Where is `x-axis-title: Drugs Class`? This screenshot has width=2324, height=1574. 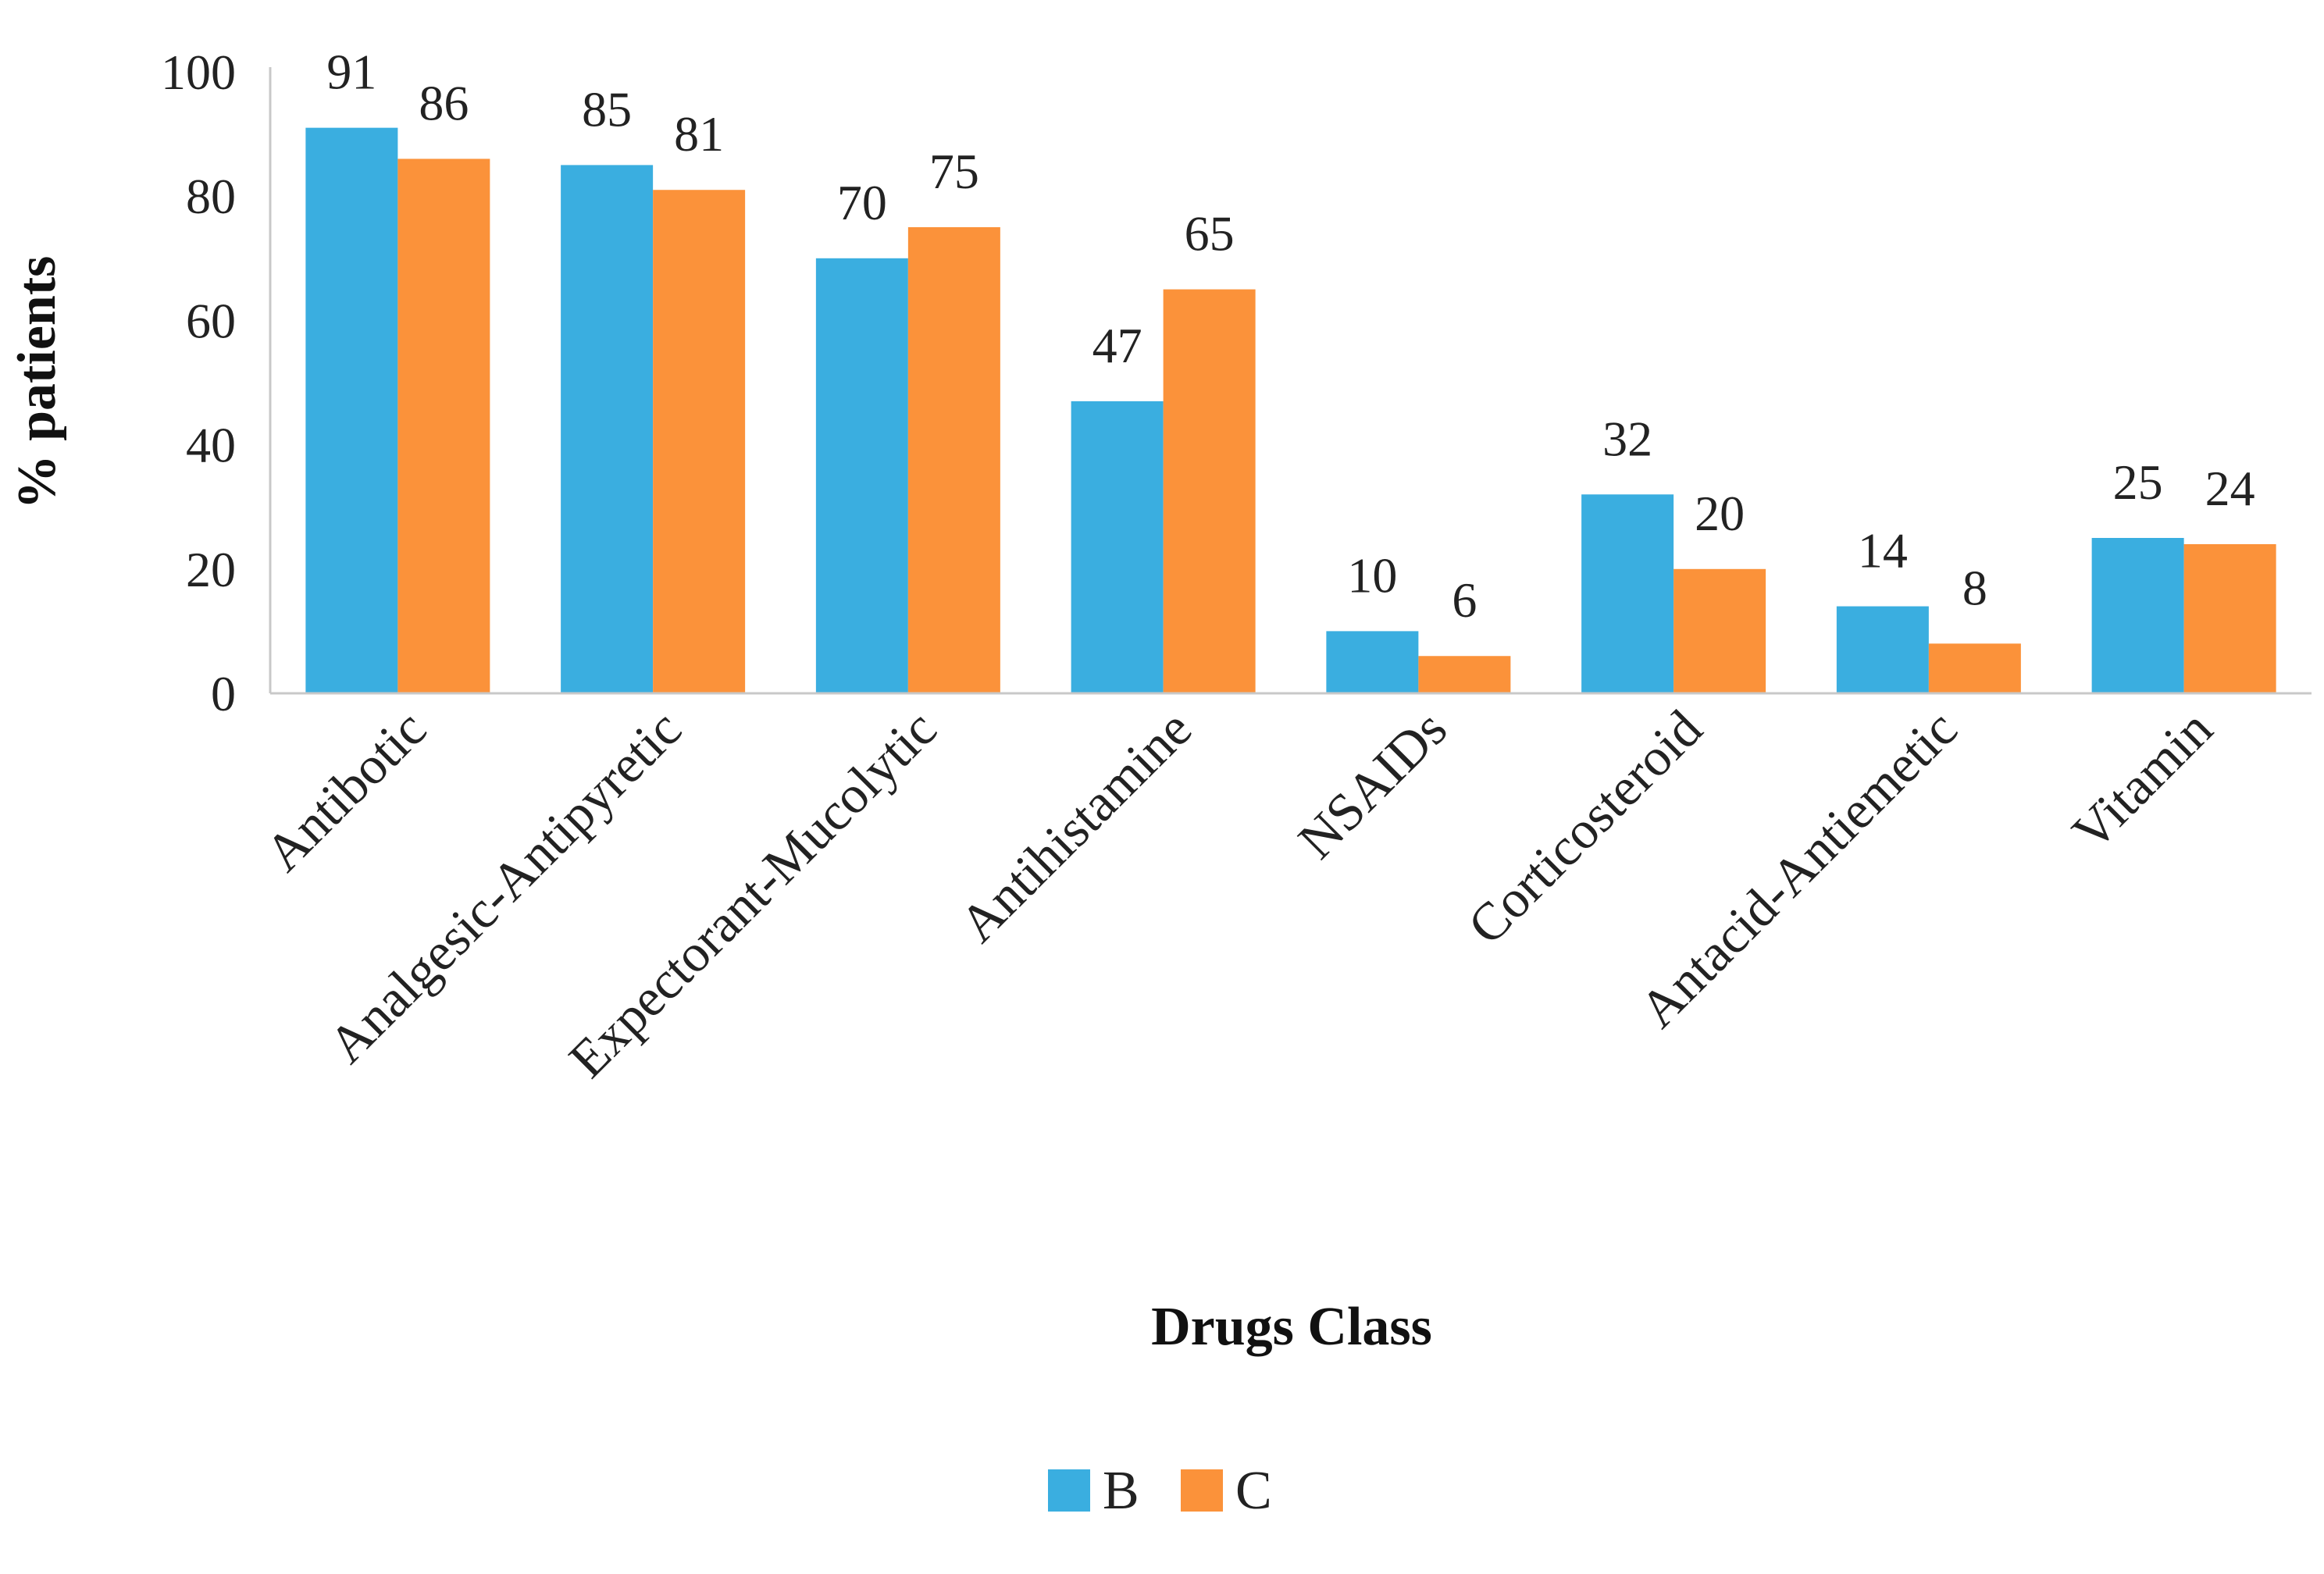
x-axis-title: Drugs Class is located at coordinates (1291, 1327).